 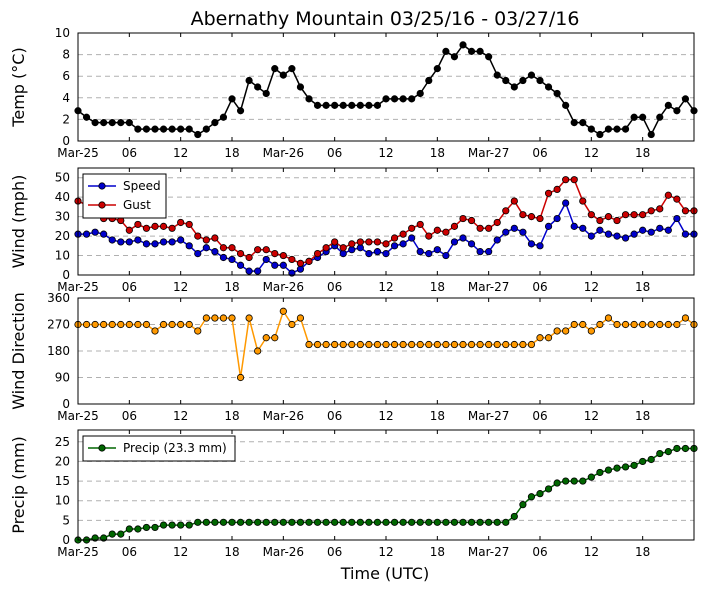 I want to click on y-tick-label: 40, so click(x=62, y=197).